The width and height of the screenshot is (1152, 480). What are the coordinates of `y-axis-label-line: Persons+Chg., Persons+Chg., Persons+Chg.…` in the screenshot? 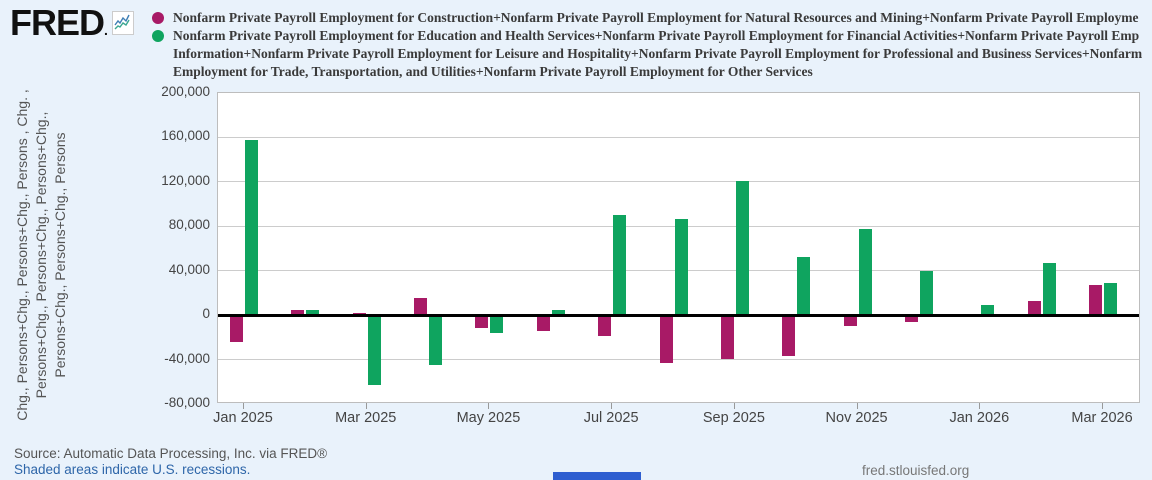 It's located at (40, 255).